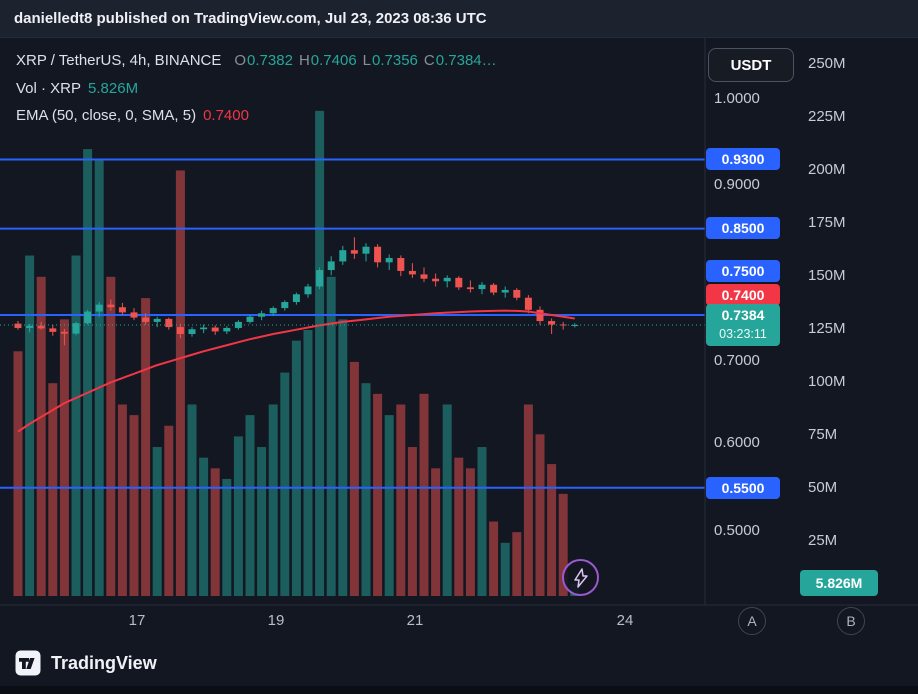 The width and height of the screenshot is (918, 694). What do you see at coordinates (827, 381) in the screenshot?
I see `volume-scale-label: 100M` at bounding box center [827, 381].